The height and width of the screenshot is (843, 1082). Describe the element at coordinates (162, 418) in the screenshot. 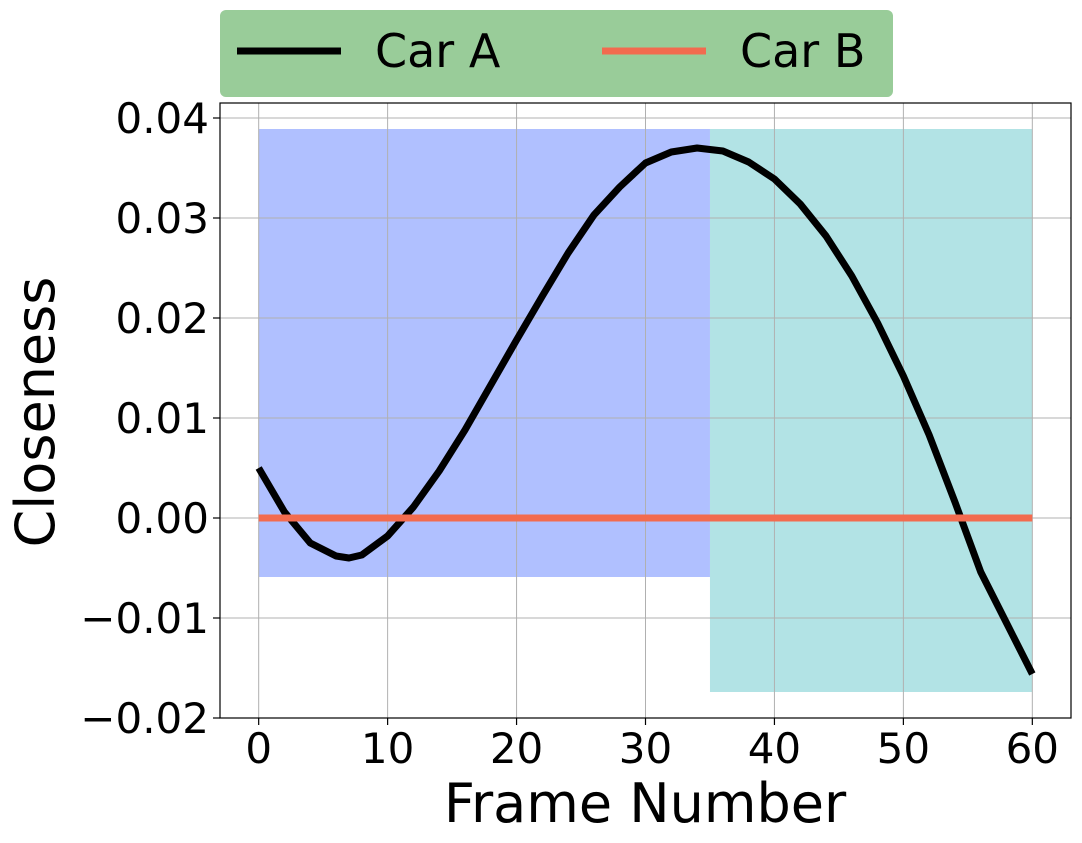

I see `y-tick-label-3: 0.01` at that location.